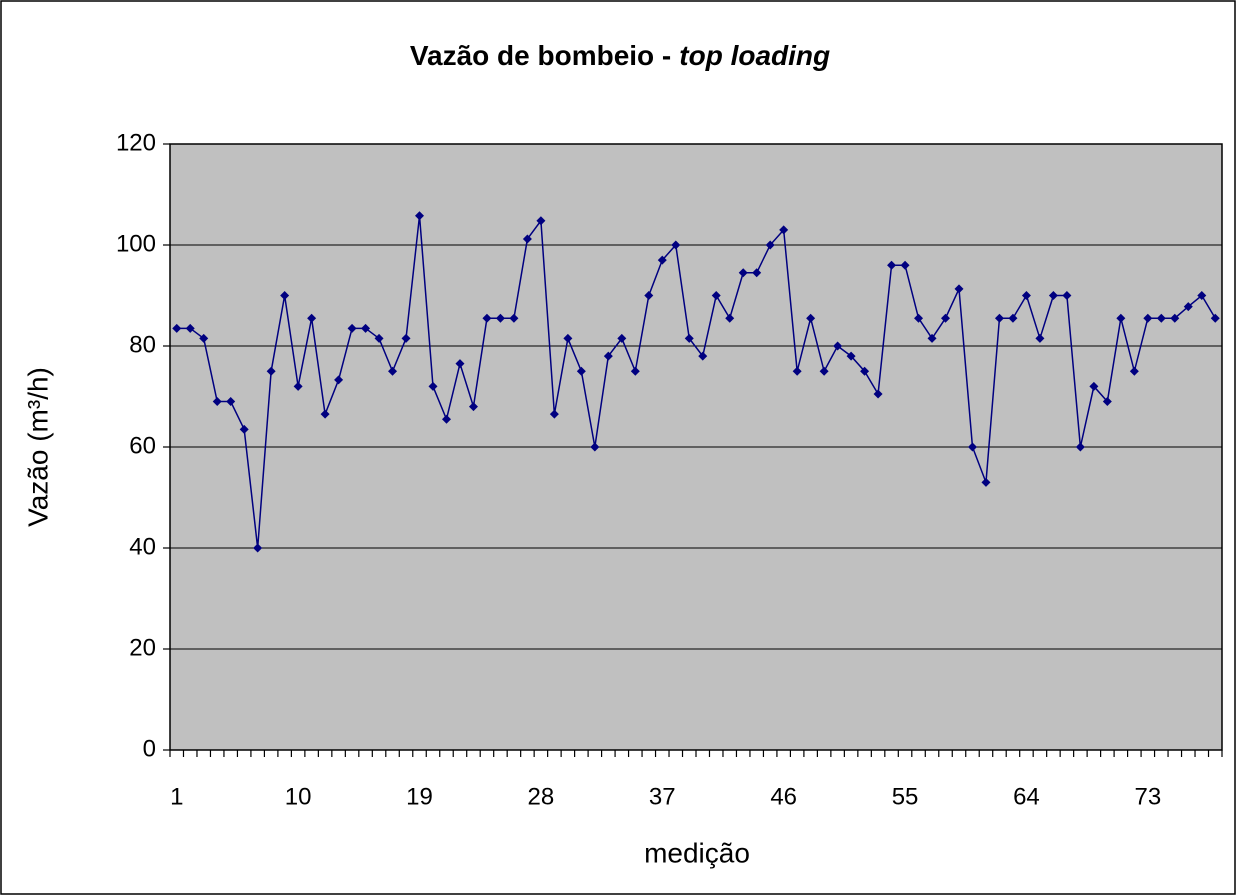  Describe the element at coordinates (905, 796) in the screenshot. I see `x-tick-label: 55` at that location.